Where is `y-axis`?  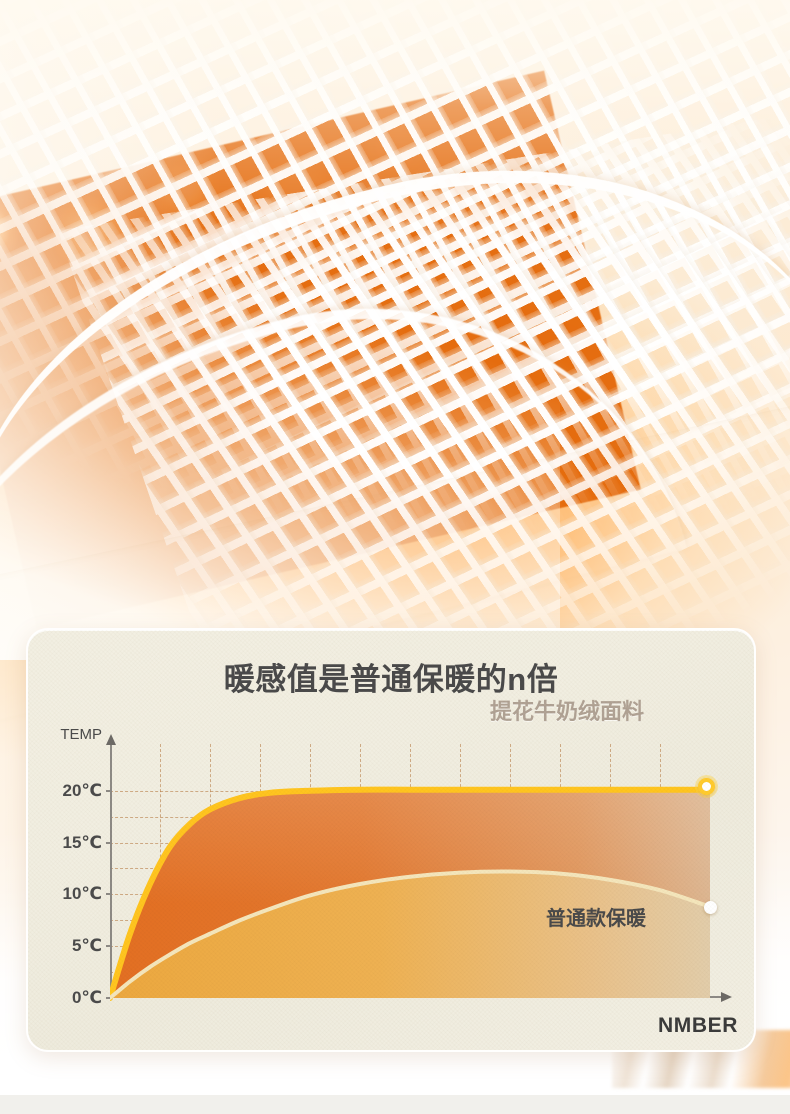
y-axis is located at coordinates (111, 872).